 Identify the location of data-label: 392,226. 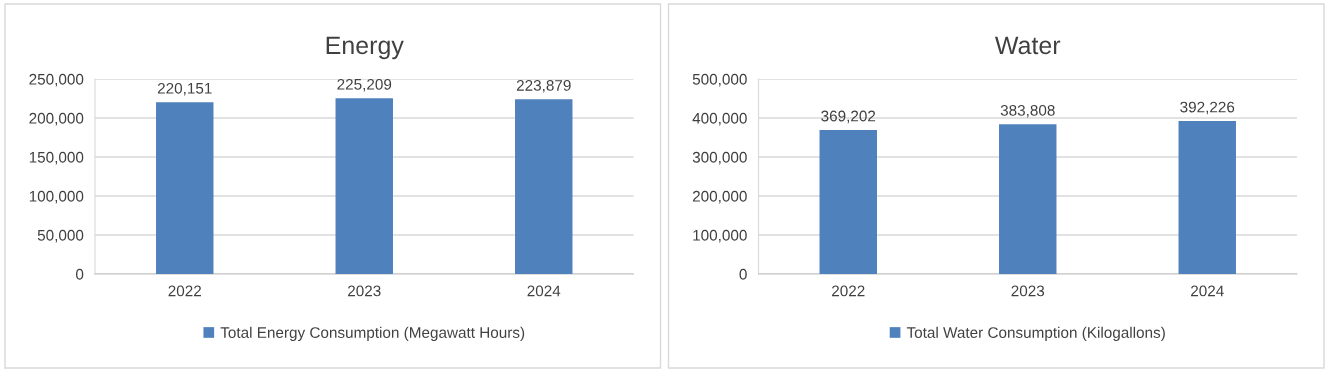
(1207, 108).